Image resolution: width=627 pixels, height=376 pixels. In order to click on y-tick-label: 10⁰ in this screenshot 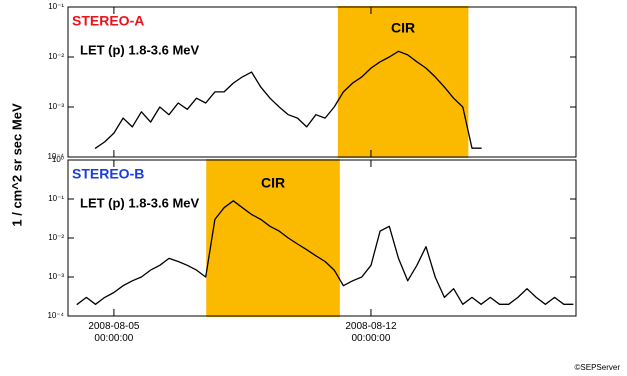, I will do `click(58, 159)`.